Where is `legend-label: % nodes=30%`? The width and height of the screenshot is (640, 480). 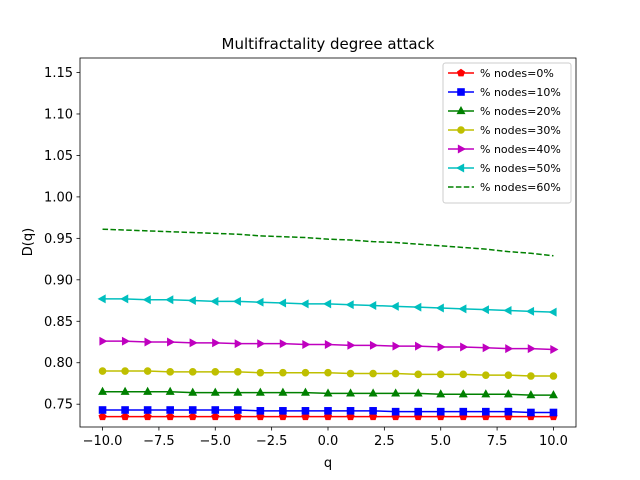 legend-label: % nodes=30% is located at coordinates (520, 130).